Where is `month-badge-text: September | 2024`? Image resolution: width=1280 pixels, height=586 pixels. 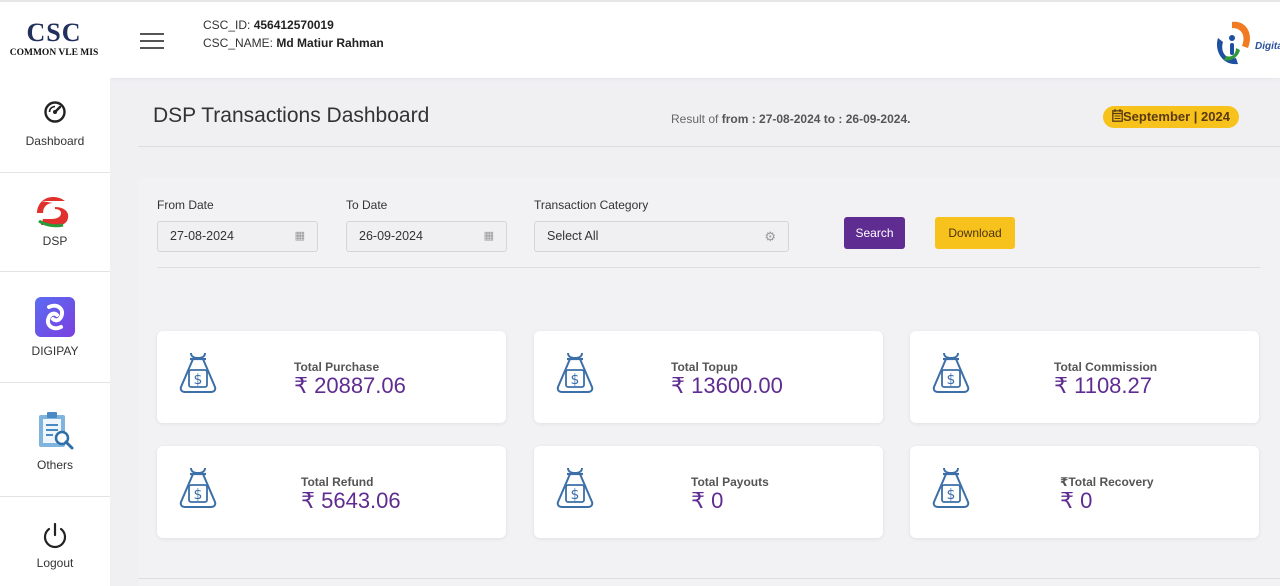 month-badge-text: September | 2024 is located at coordinates (1176, 116).